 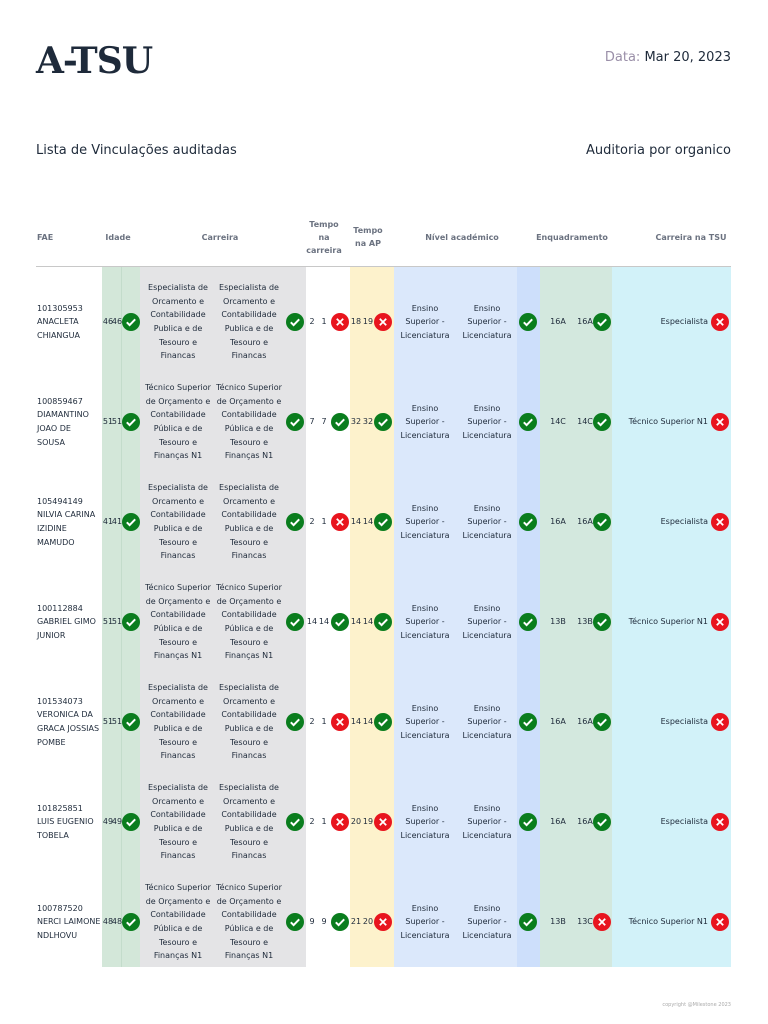 What do you see at coordinates (687, 57) in the screenshot?
I see `date-value: Mar 20, 2023` at bounding box center [687, 57].